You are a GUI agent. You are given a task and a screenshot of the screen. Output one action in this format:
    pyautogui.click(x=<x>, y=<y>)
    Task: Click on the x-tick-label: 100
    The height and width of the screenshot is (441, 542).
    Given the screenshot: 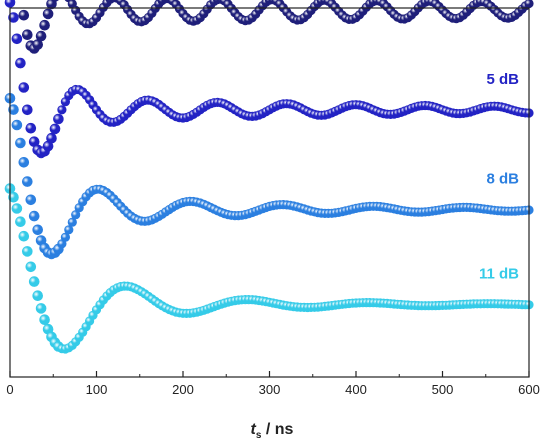 What is the action you would take?
    pyautogui.click(x=97, y=389)
    